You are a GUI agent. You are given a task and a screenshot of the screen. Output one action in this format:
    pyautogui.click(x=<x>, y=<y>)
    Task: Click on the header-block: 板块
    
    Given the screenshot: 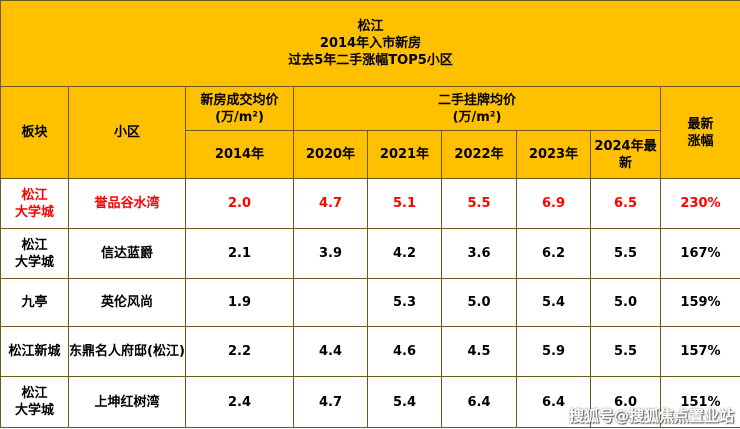 What is the action you would take?
    pyautogui.click(x=34, y=132)
    